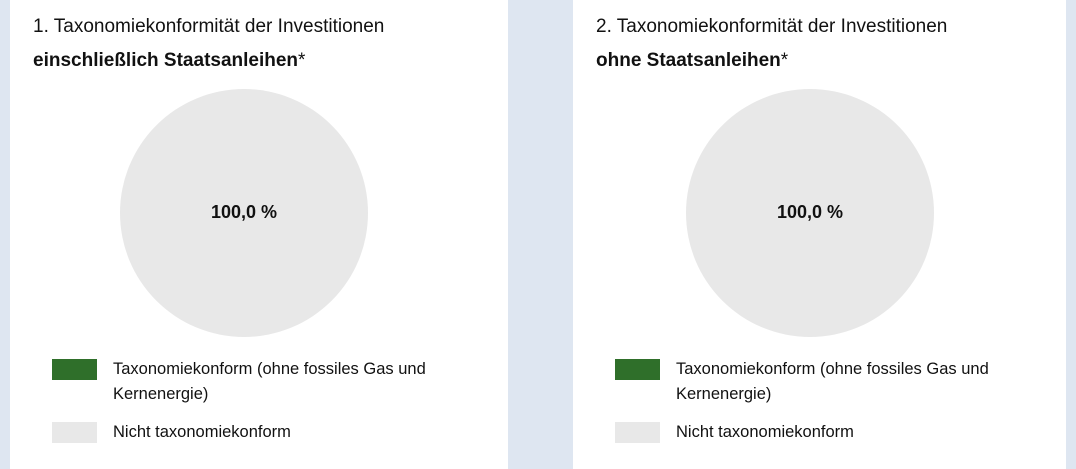  I want to click on title-emphasis: ohne Staatsanleihen, so click(688, 60).